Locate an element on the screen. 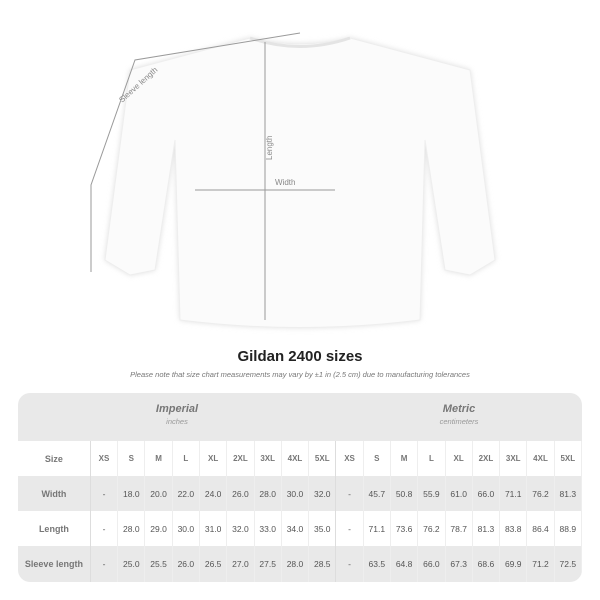 The width and height of the screenshot is (600, 600). row-label: Size is located at coordinates (54, 458).